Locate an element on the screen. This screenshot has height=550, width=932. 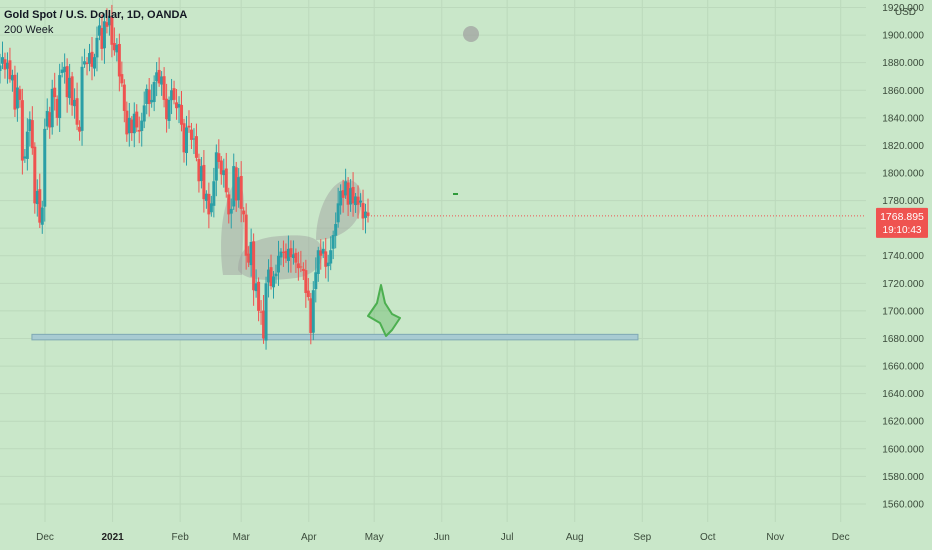
support-zone is located at coordinates (335, 337).